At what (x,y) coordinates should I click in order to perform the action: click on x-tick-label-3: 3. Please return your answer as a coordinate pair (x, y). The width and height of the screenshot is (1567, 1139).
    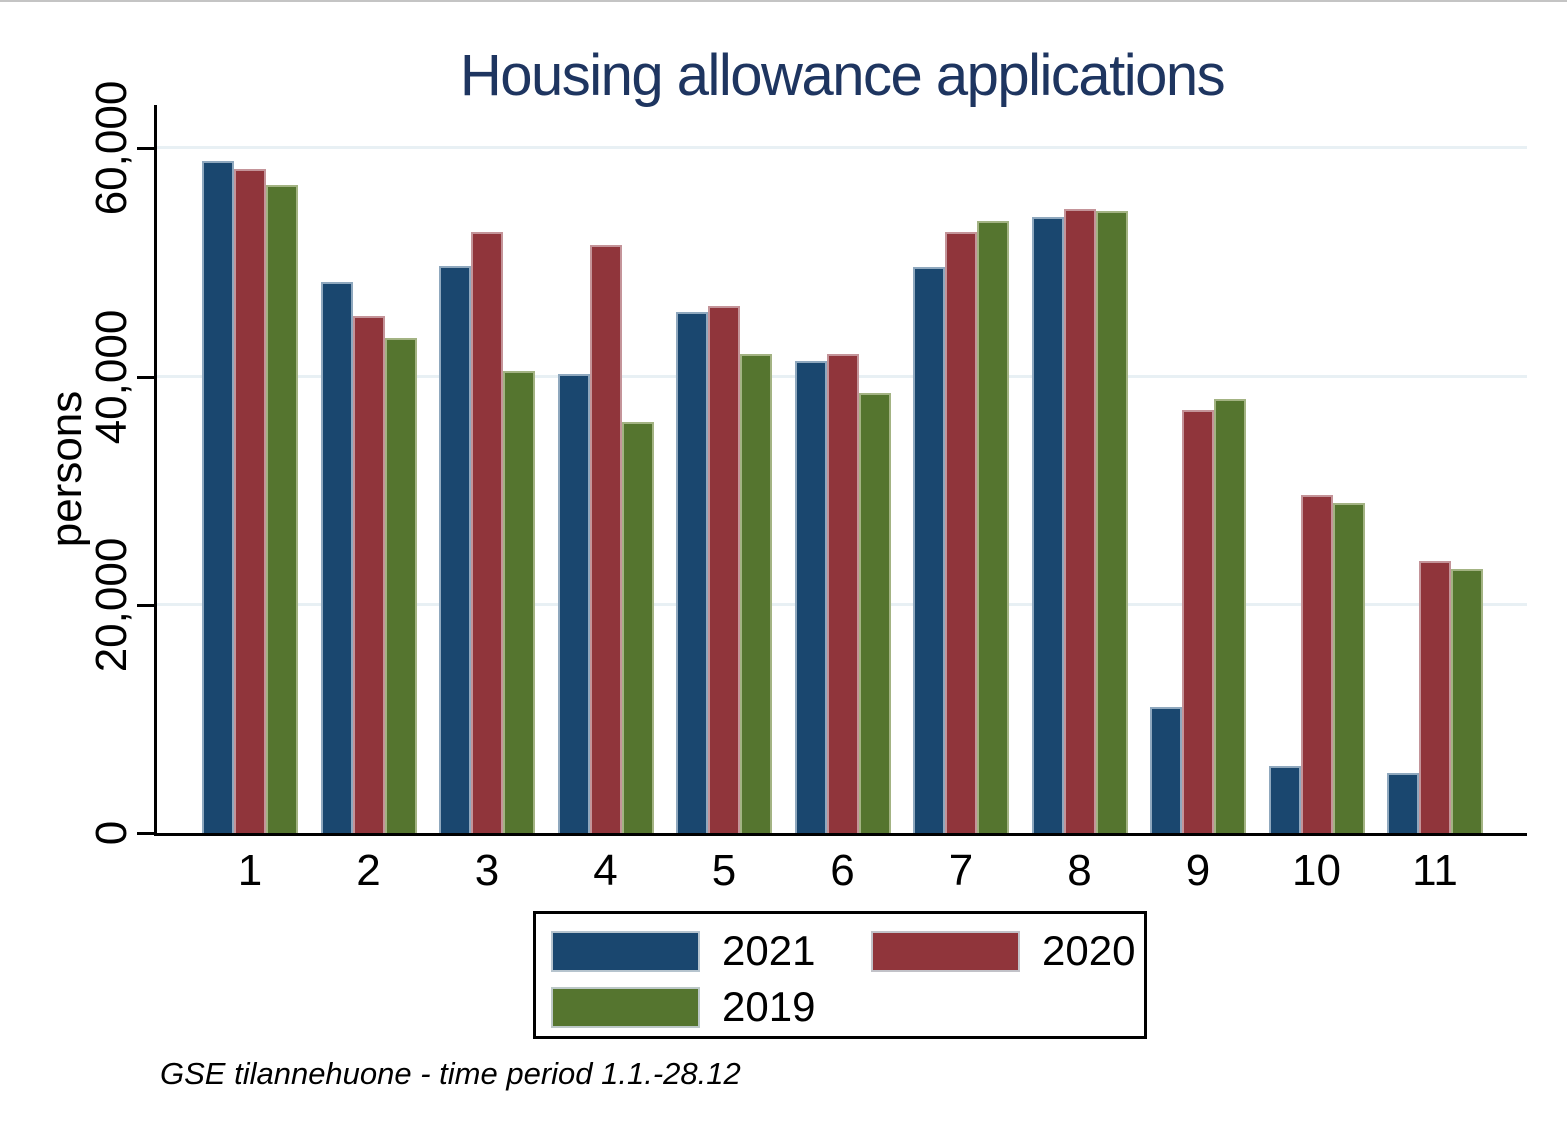
    Looking at the image, I should click on (487, 870).